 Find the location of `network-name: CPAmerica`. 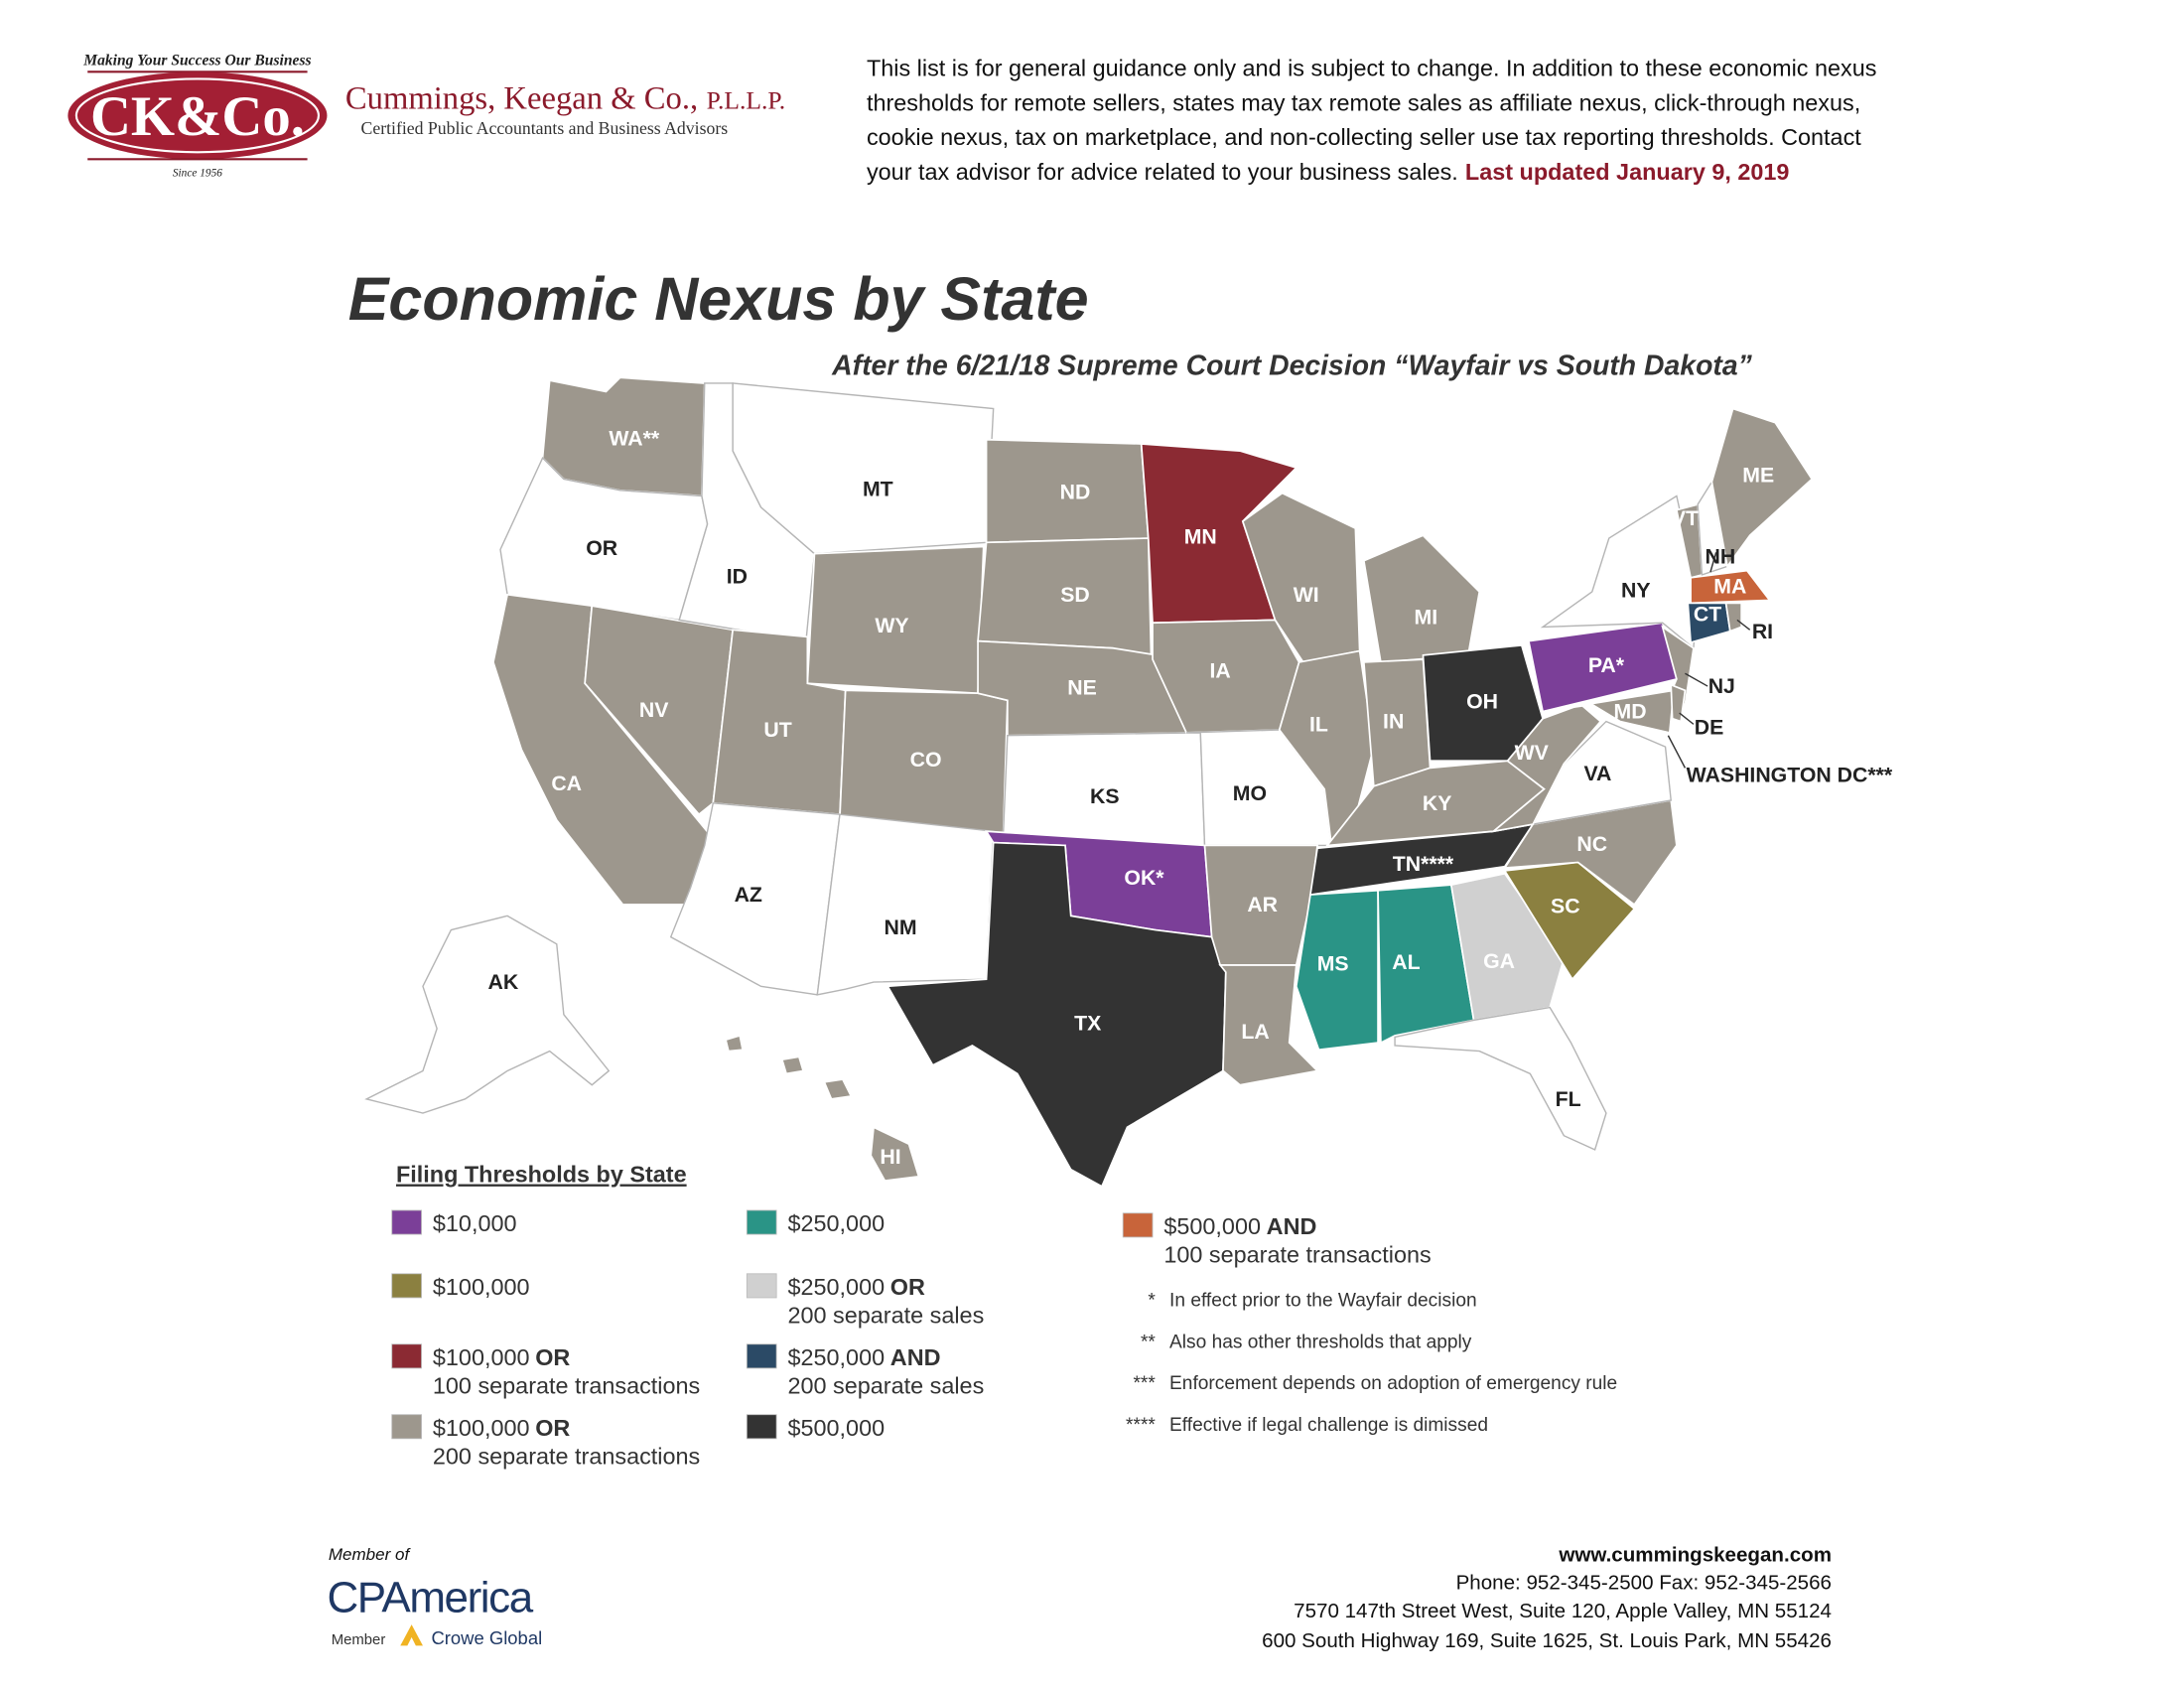

network-name: CPAmerica is located at coordinates (430, 1597).